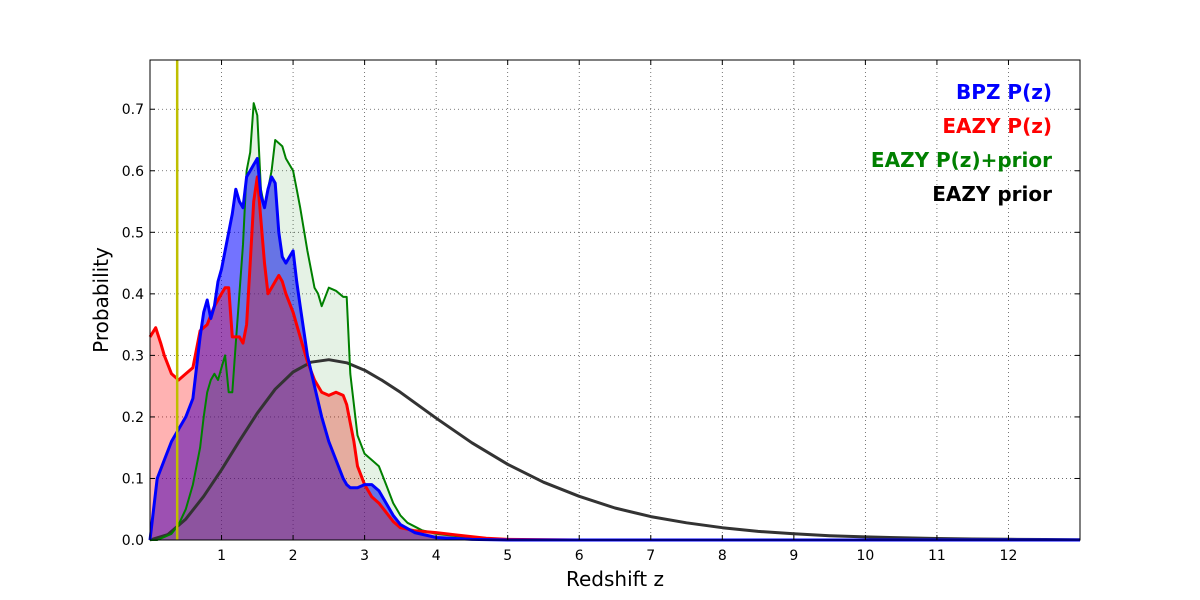  What do you see at coordinates (436, 556) in the screenshot?
I see `x-tick-label: 4` at bounding box center [436, 556].